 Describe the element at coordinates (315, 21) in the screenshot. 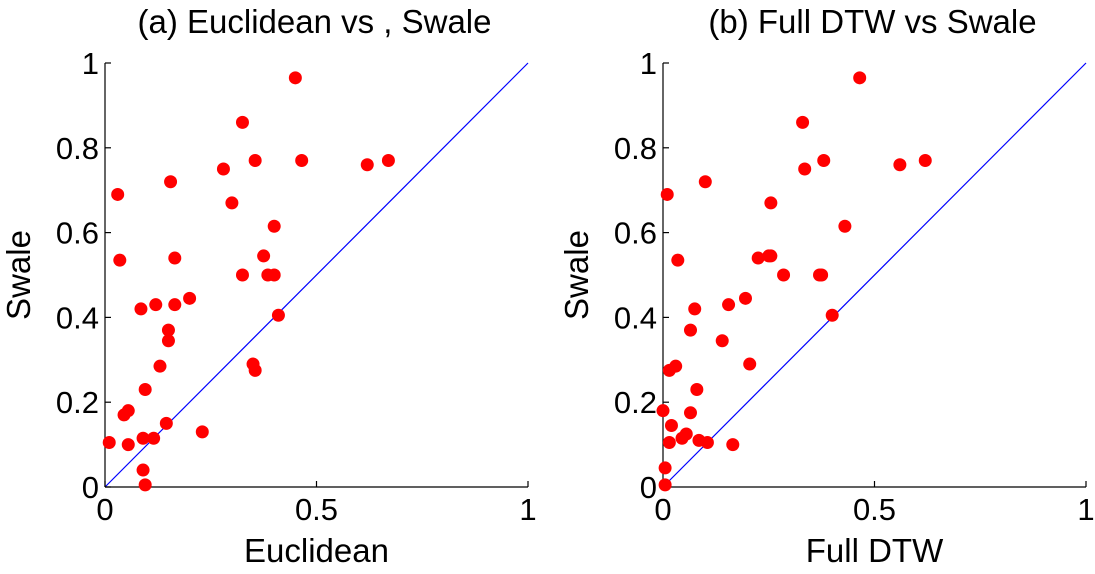

I see `chart-title: (a) Euclidean vs , Swale` at that location.